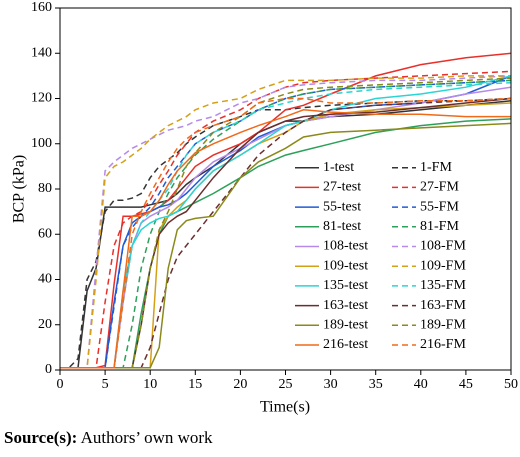 This screenshot has height=457, width=520. Describe the element at coordinates (285, 407) in the screenshot. I see `x-axis-title: Time(s)` at that location.